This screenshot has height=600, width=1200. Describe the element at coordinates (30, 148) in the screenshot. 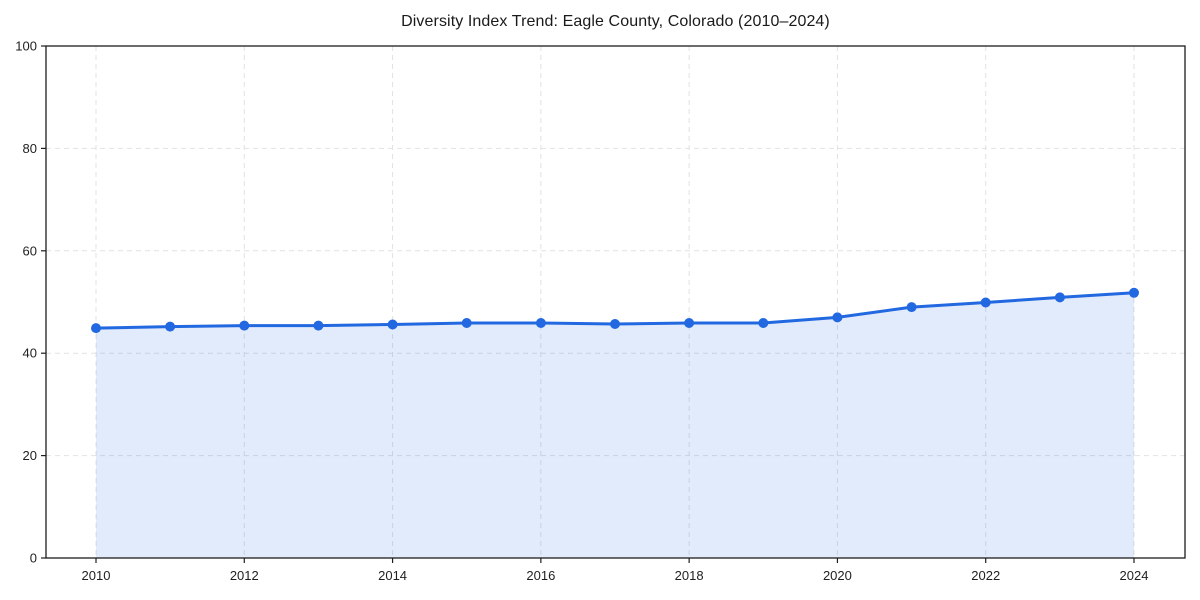

I see `y-tick-label: 80` at that location.